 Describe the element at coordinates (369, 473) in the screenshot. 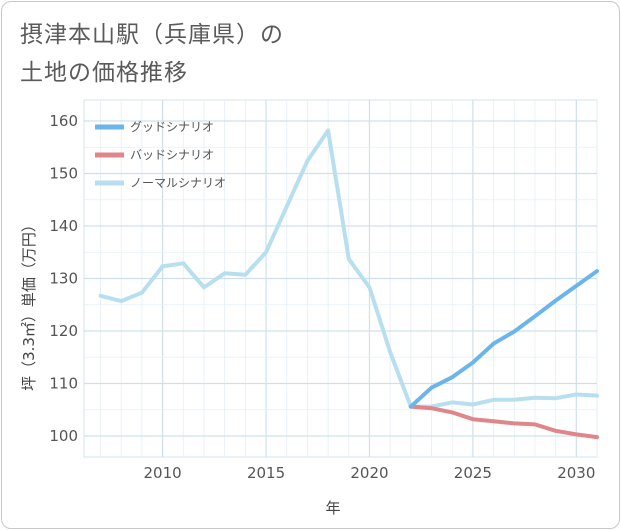

I see `x-tick-label: 2020` at that location.